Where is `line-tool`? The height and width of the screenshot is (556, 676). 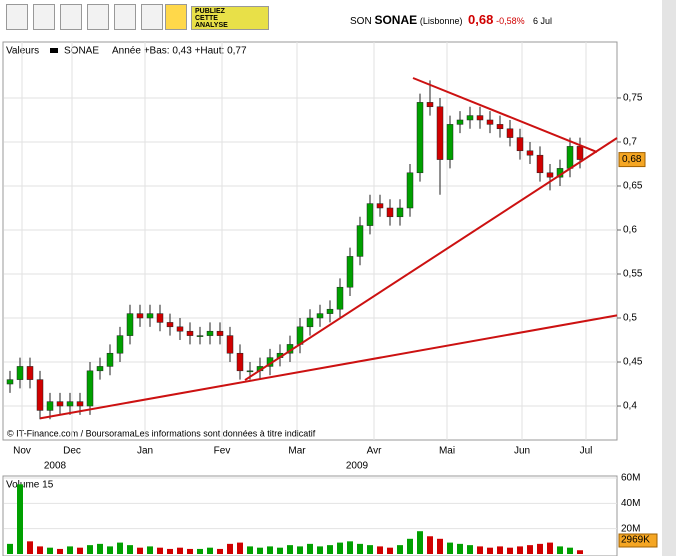
line-tool is located at coordinates (44, 17).